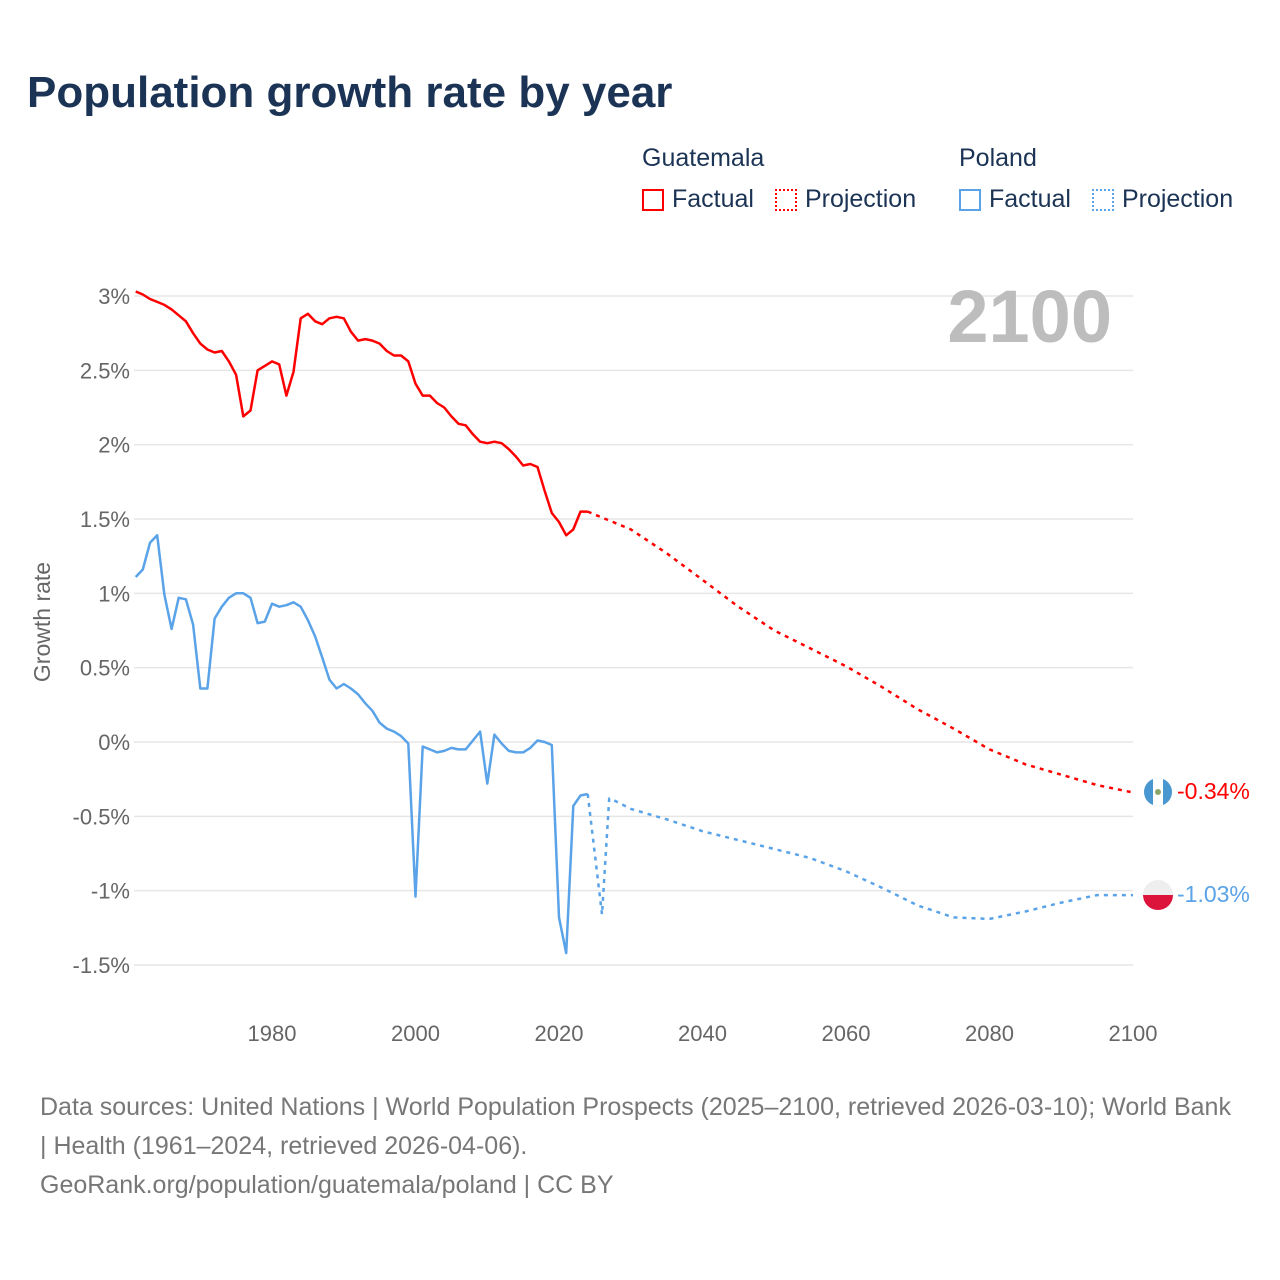 This screenshot has width=1280, height=1280. Describe the element at coordinates (1133, 1033) in the screenshot. I see `x-tick-label: 2100` at that location.